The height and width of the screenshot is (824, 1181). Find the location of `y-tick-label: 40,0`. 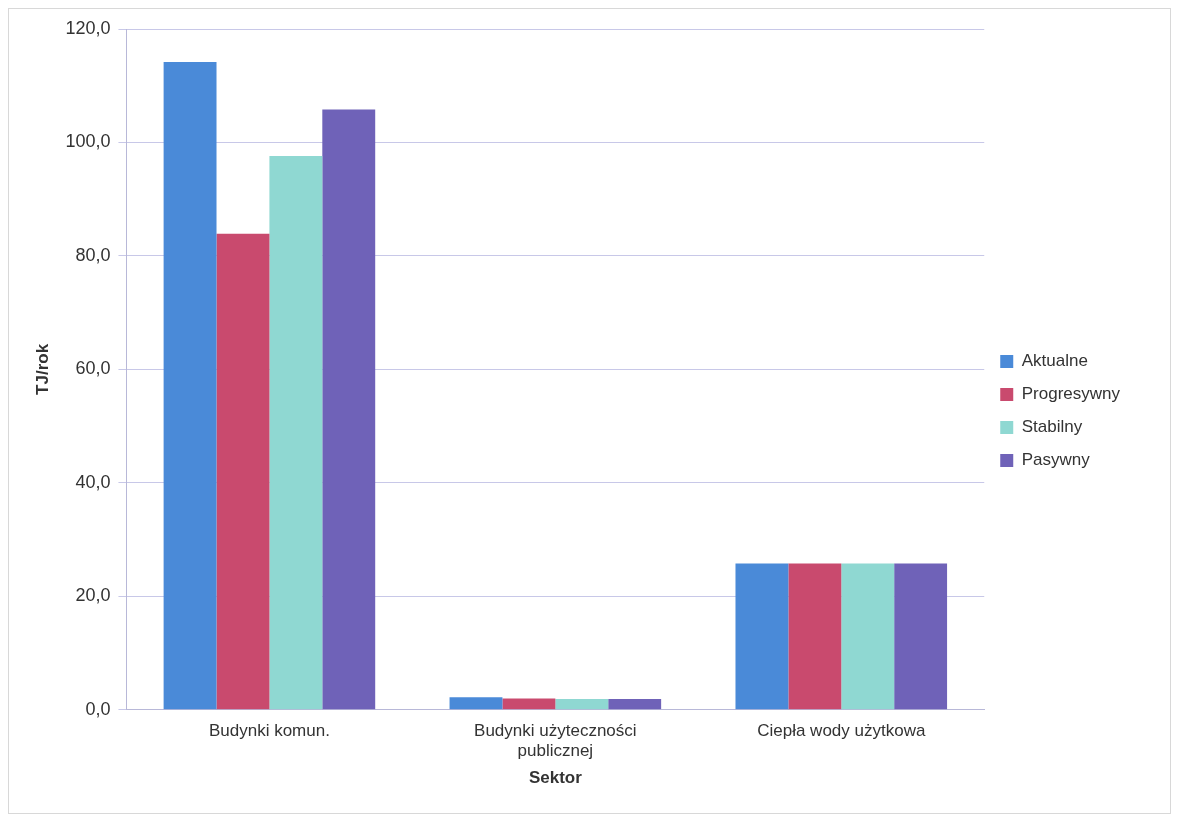

y-tick-label: 40,0 is located at coordinates (93, 481).